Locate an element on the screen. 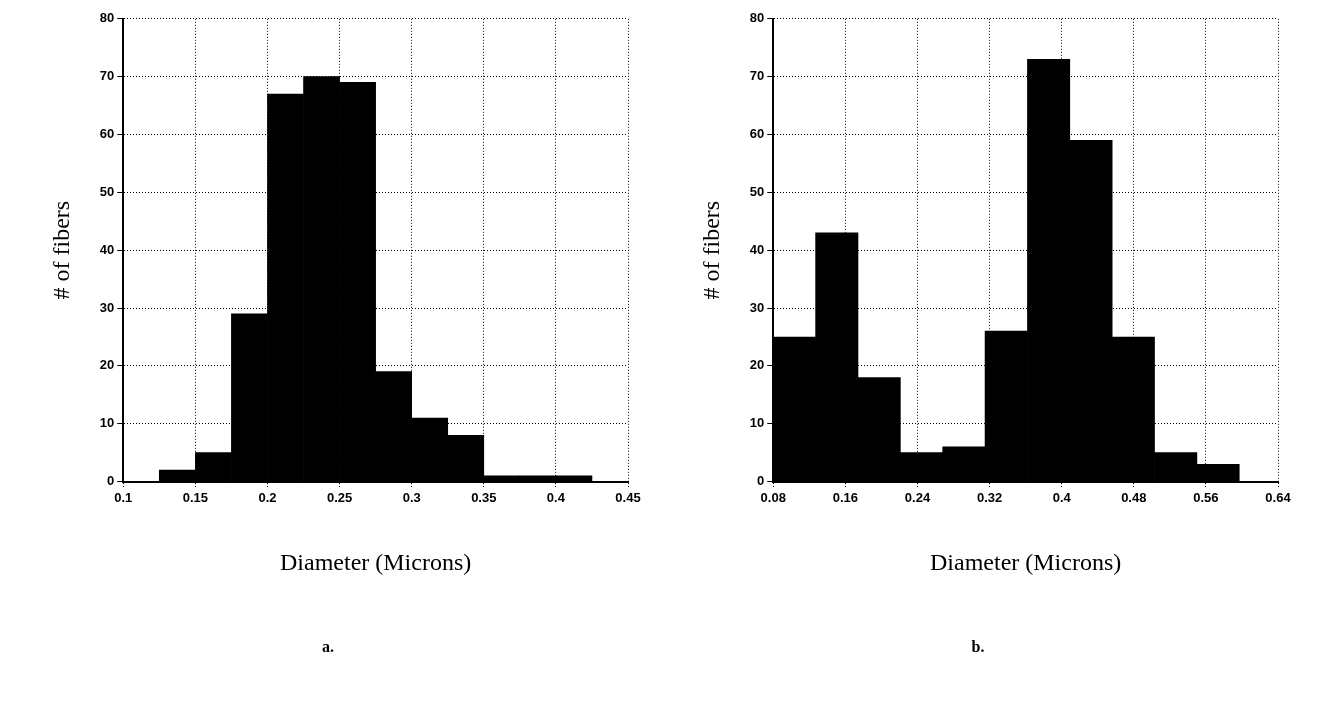 The height and width of the screenshot is (719, 1319). x-tick-label: 0.35 is located at coordinates (484, 497).